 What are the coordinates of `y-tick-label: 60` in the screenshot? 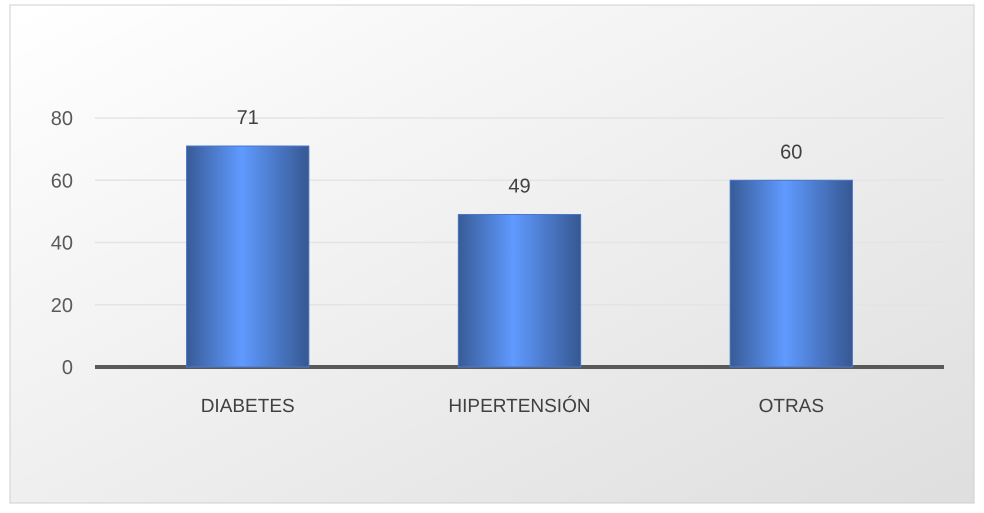 It's located at (61, 181).